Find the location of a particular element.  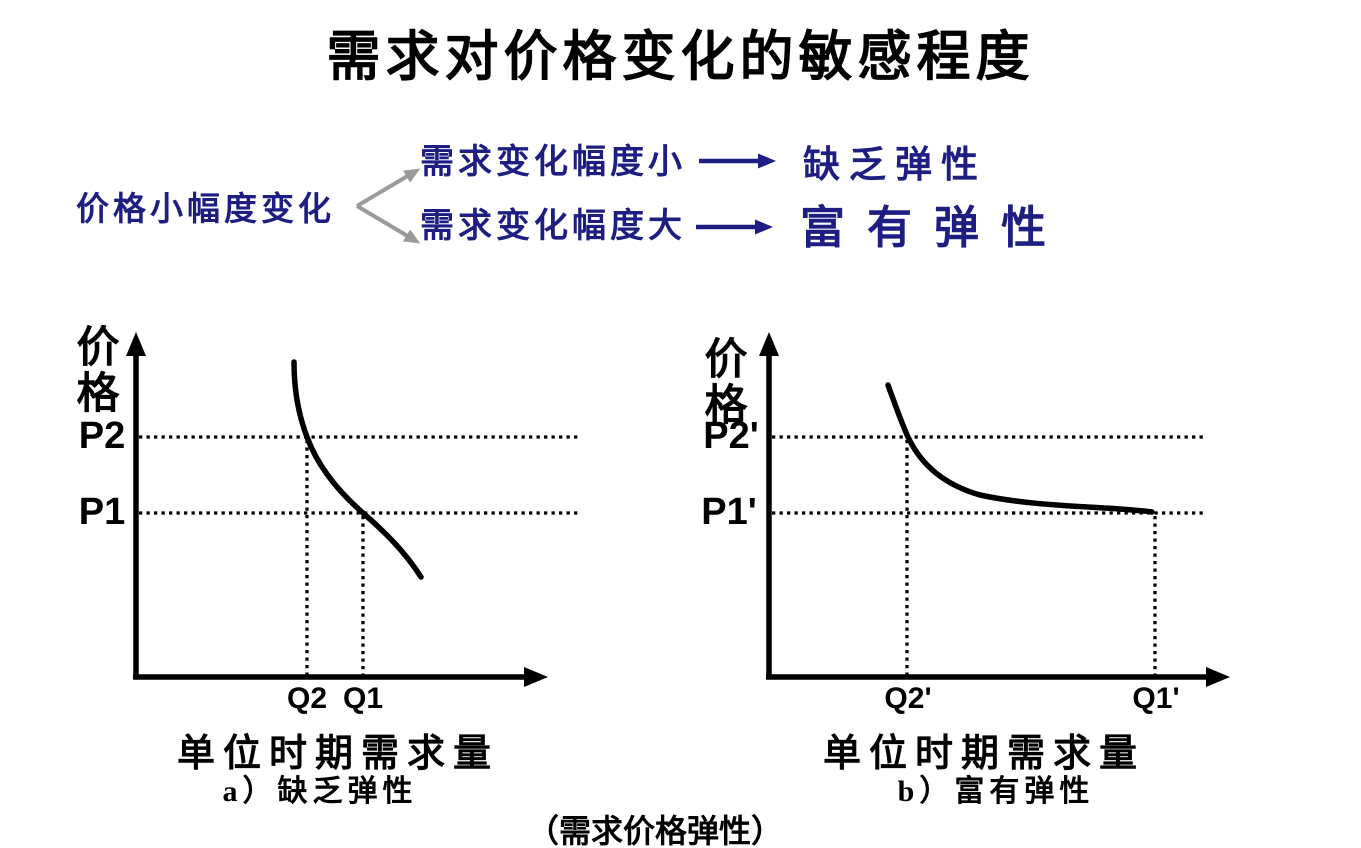

left-demand-curve is located at coordinates (357, 469).